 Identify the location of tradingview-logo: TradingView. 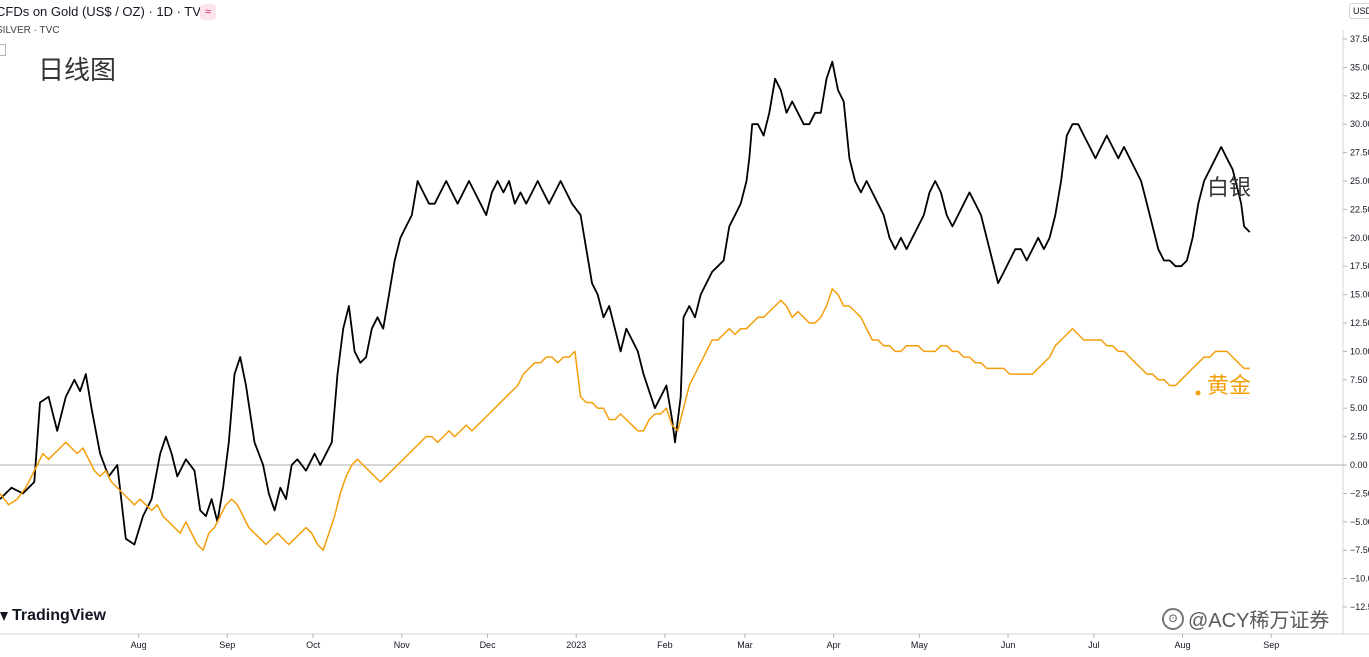
(53, 616).